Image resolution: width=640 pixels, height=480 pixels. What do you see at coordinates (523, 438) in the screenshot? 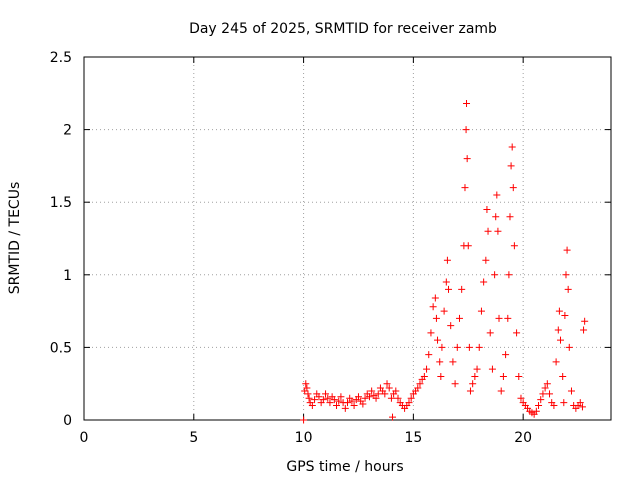
I see `x-tick-label-4: 20` at bounding box center [523, 438].